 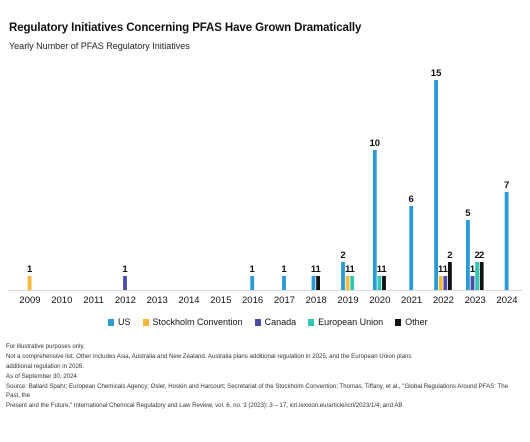 What do you see at coordinates (125, 269) in the screenshot?
I see `data-label-2012-canada: 1` at bounding box center [125, 269].